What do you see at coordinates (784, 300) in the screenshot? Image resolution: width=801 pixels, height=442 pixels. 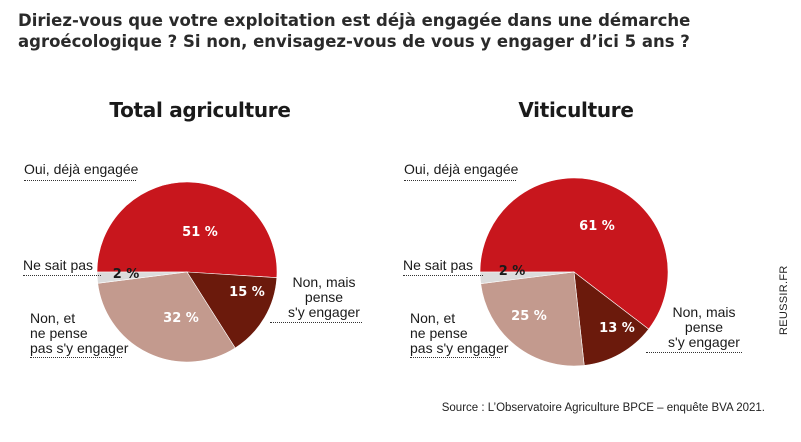 I see `credit-reussir: REUSSIR.FR` at bounding box center [784, 300].